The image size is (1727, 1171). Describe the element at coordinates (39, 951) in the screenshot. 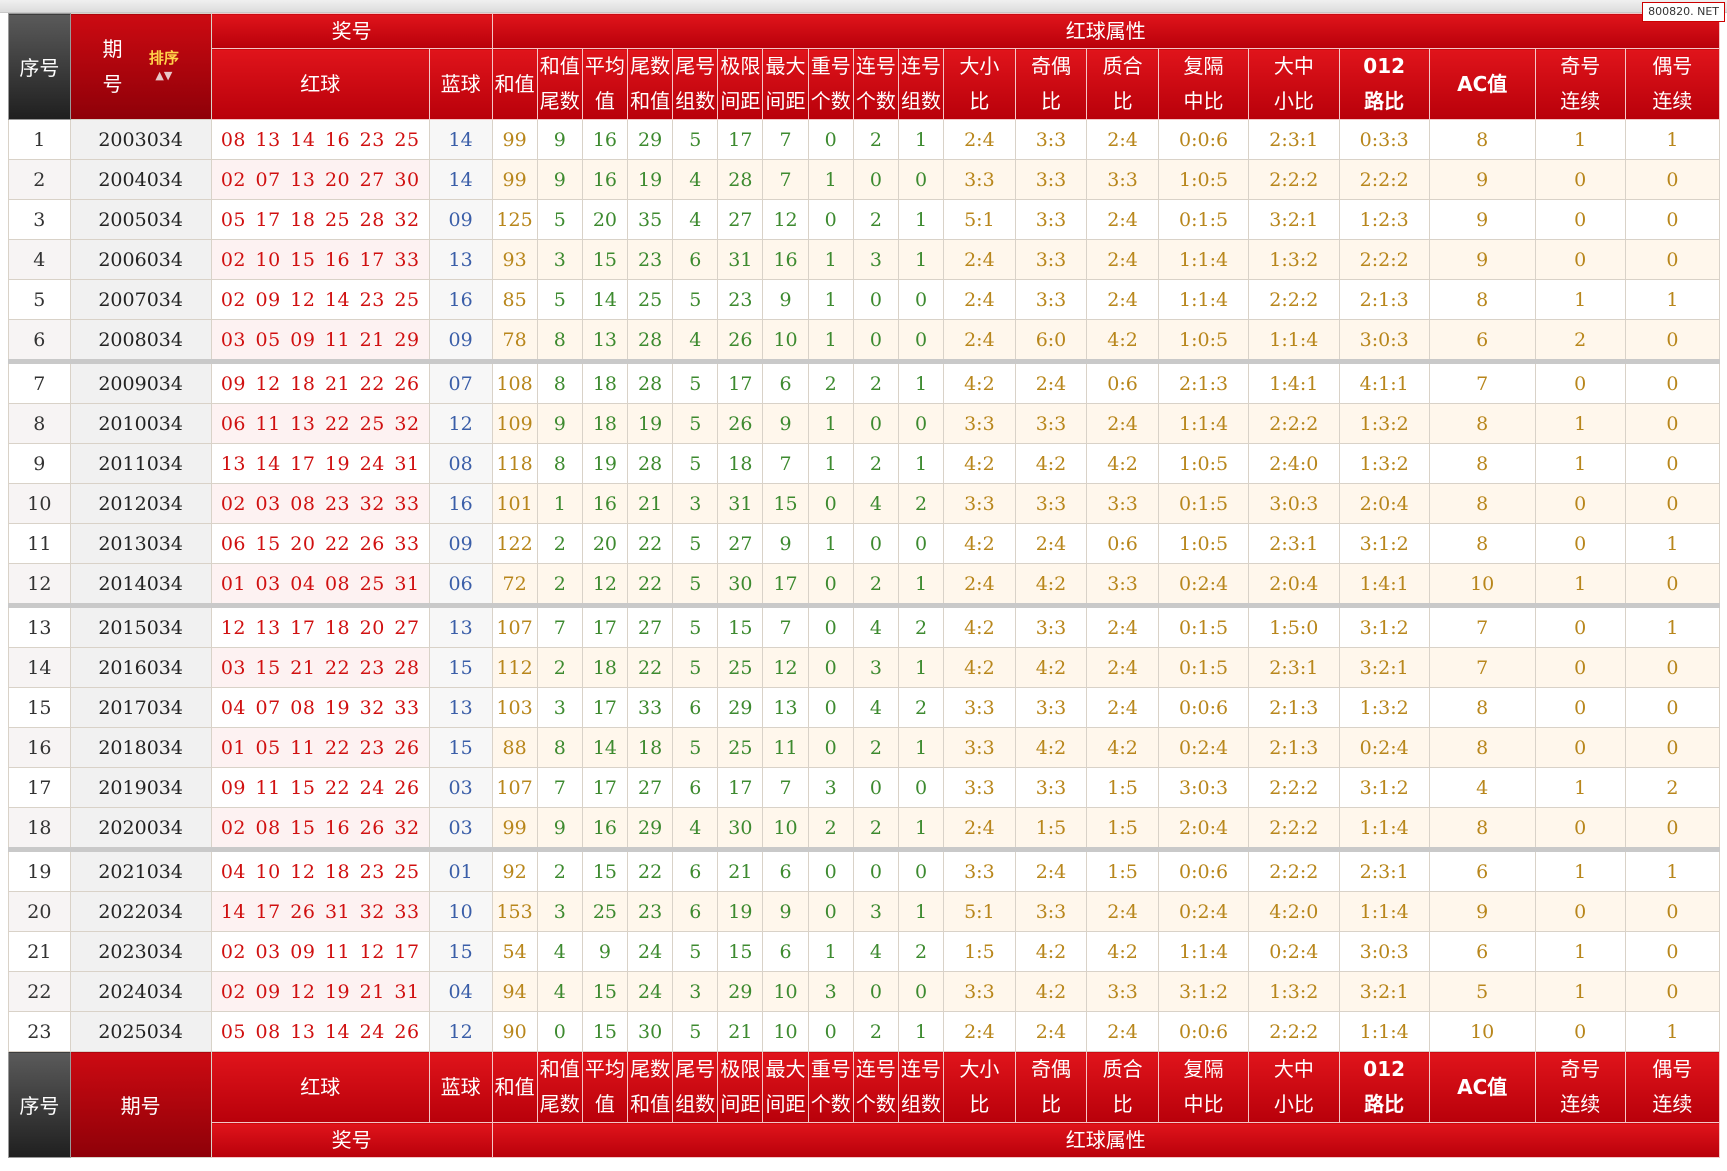

I see `row-index: 21` at that location.